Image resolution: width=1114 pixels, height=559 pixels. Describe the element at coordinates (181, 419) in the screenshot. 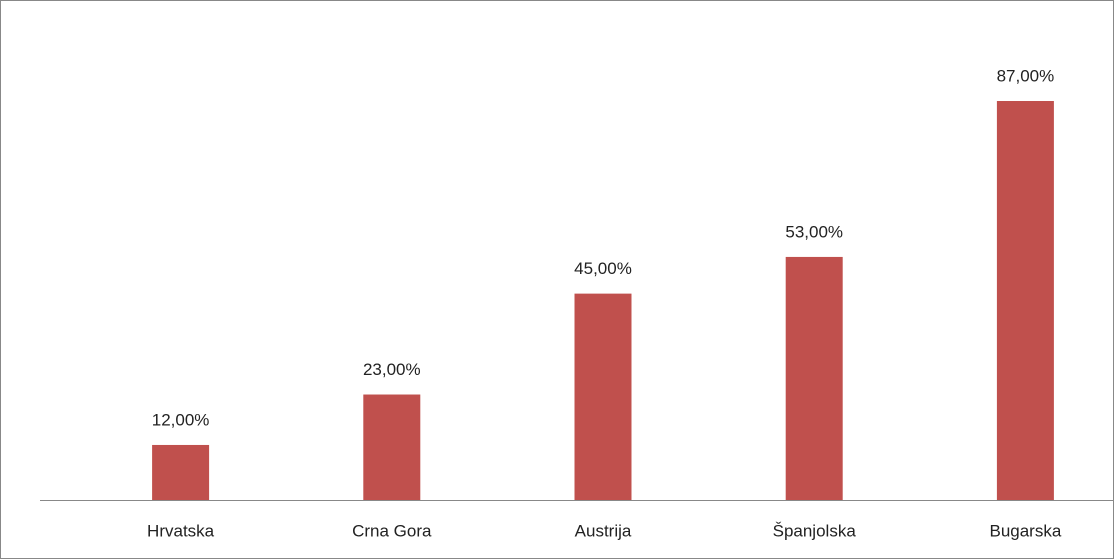

I see `value-label: 12,00%` at that location.